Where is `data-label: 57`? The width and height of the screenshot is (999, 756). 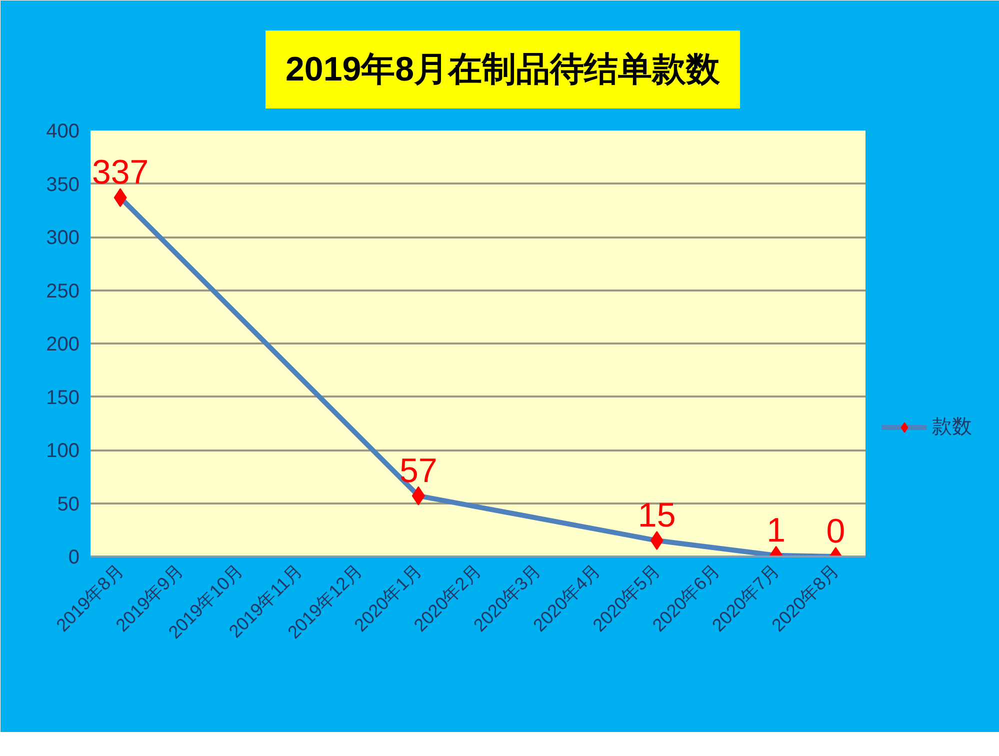
data-label: 57 is located at coordinates (418, 471).